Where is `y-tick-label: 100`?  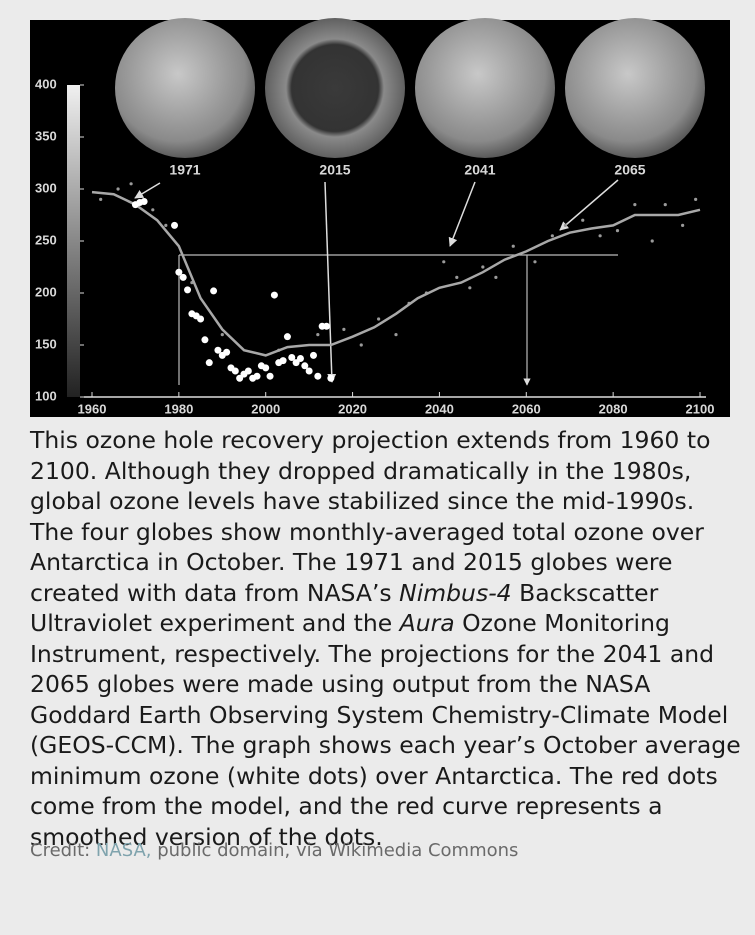
y-tick-label: 100 is located at coordinates (46, 395).